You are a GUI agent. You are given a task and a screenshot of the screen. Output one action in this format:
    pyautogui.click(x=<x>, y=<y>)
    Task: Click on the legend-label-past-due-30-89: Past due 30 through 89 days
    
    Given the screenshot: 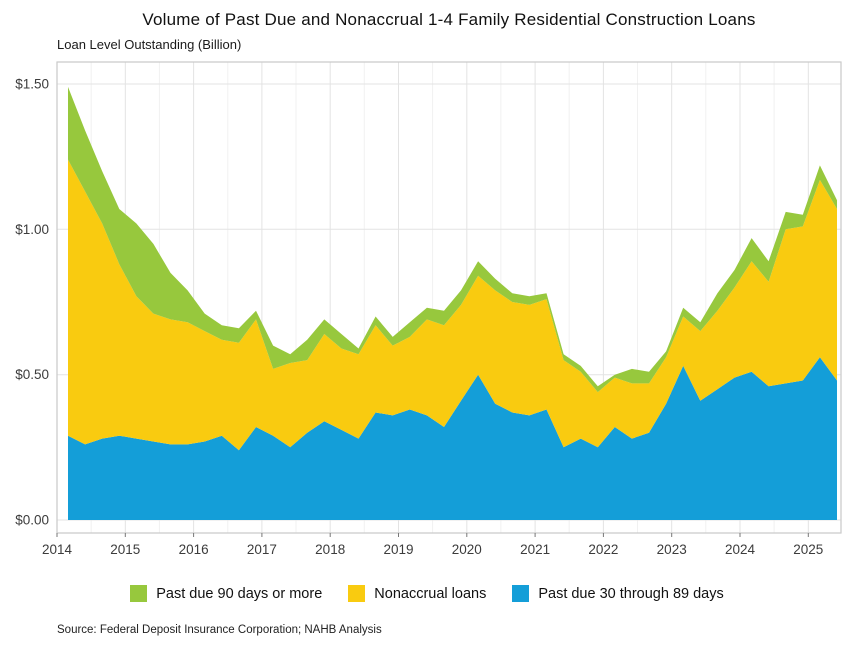 What is the action you would take?
    pyautogui.click(x=631, y=593)
    